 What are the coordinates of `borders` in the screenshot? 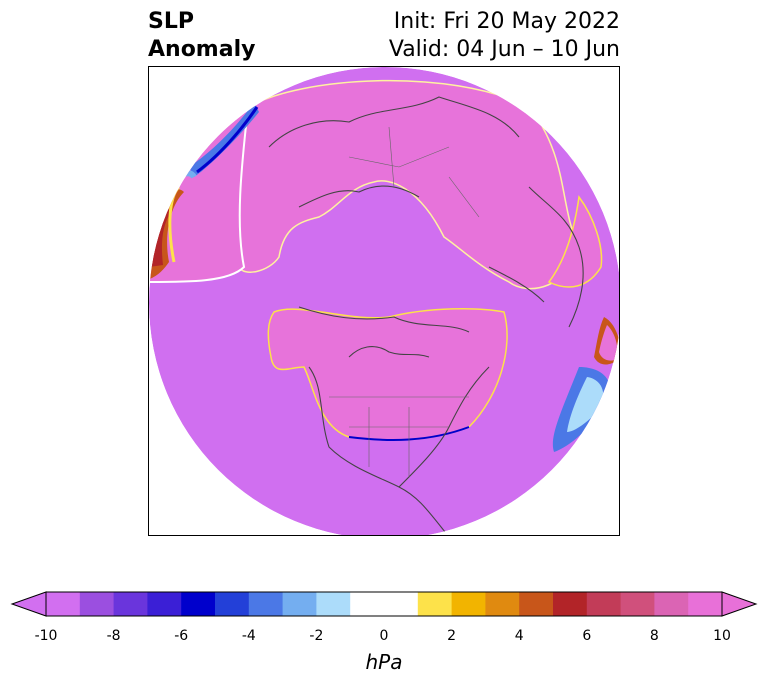 It's located at (404, 301).